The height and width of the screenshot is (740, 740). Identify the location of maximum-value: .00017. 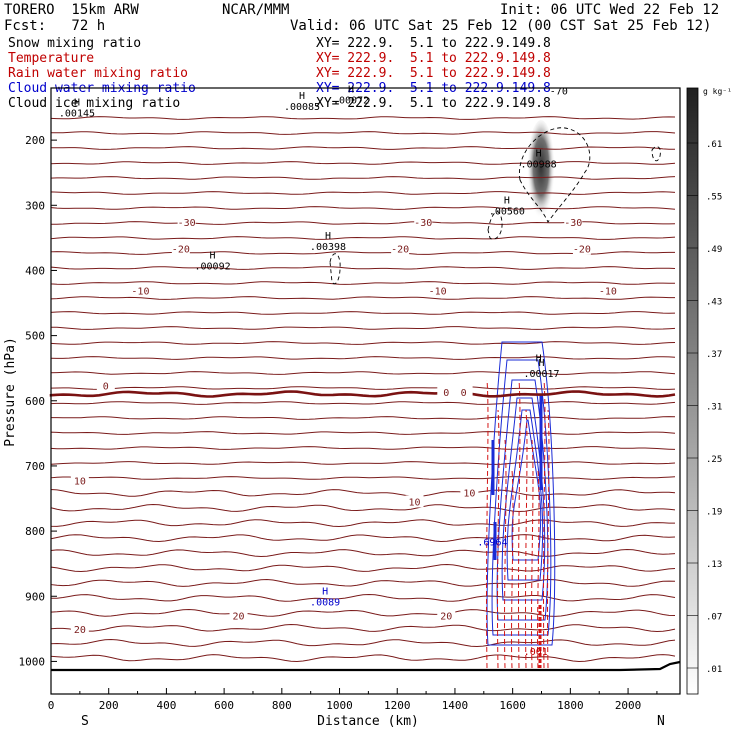
(541, 374).